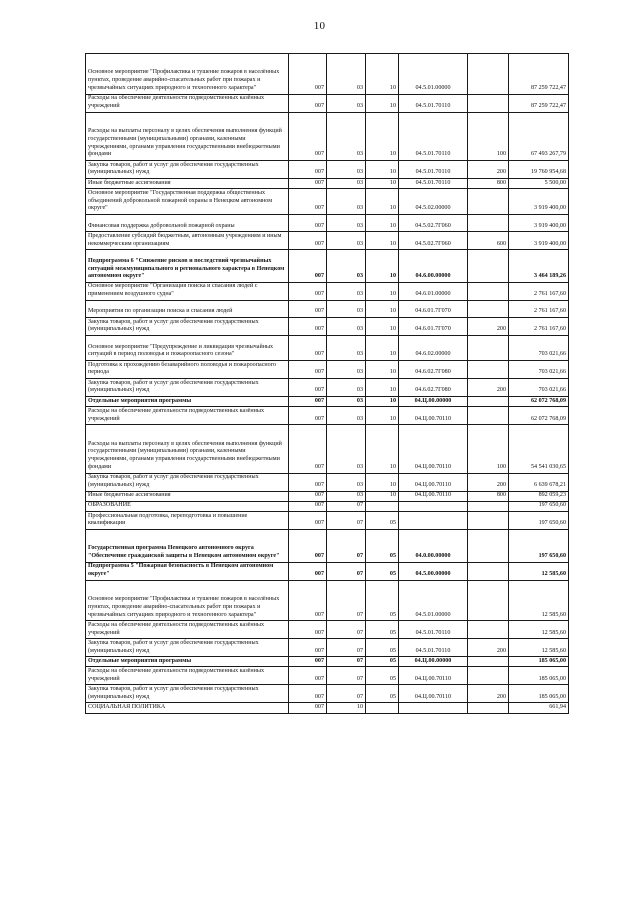 Image resolution: width=639 pixels, height=903 pixels. I want to click on cell-sum: 87 259 722,47, so click(538, 103).